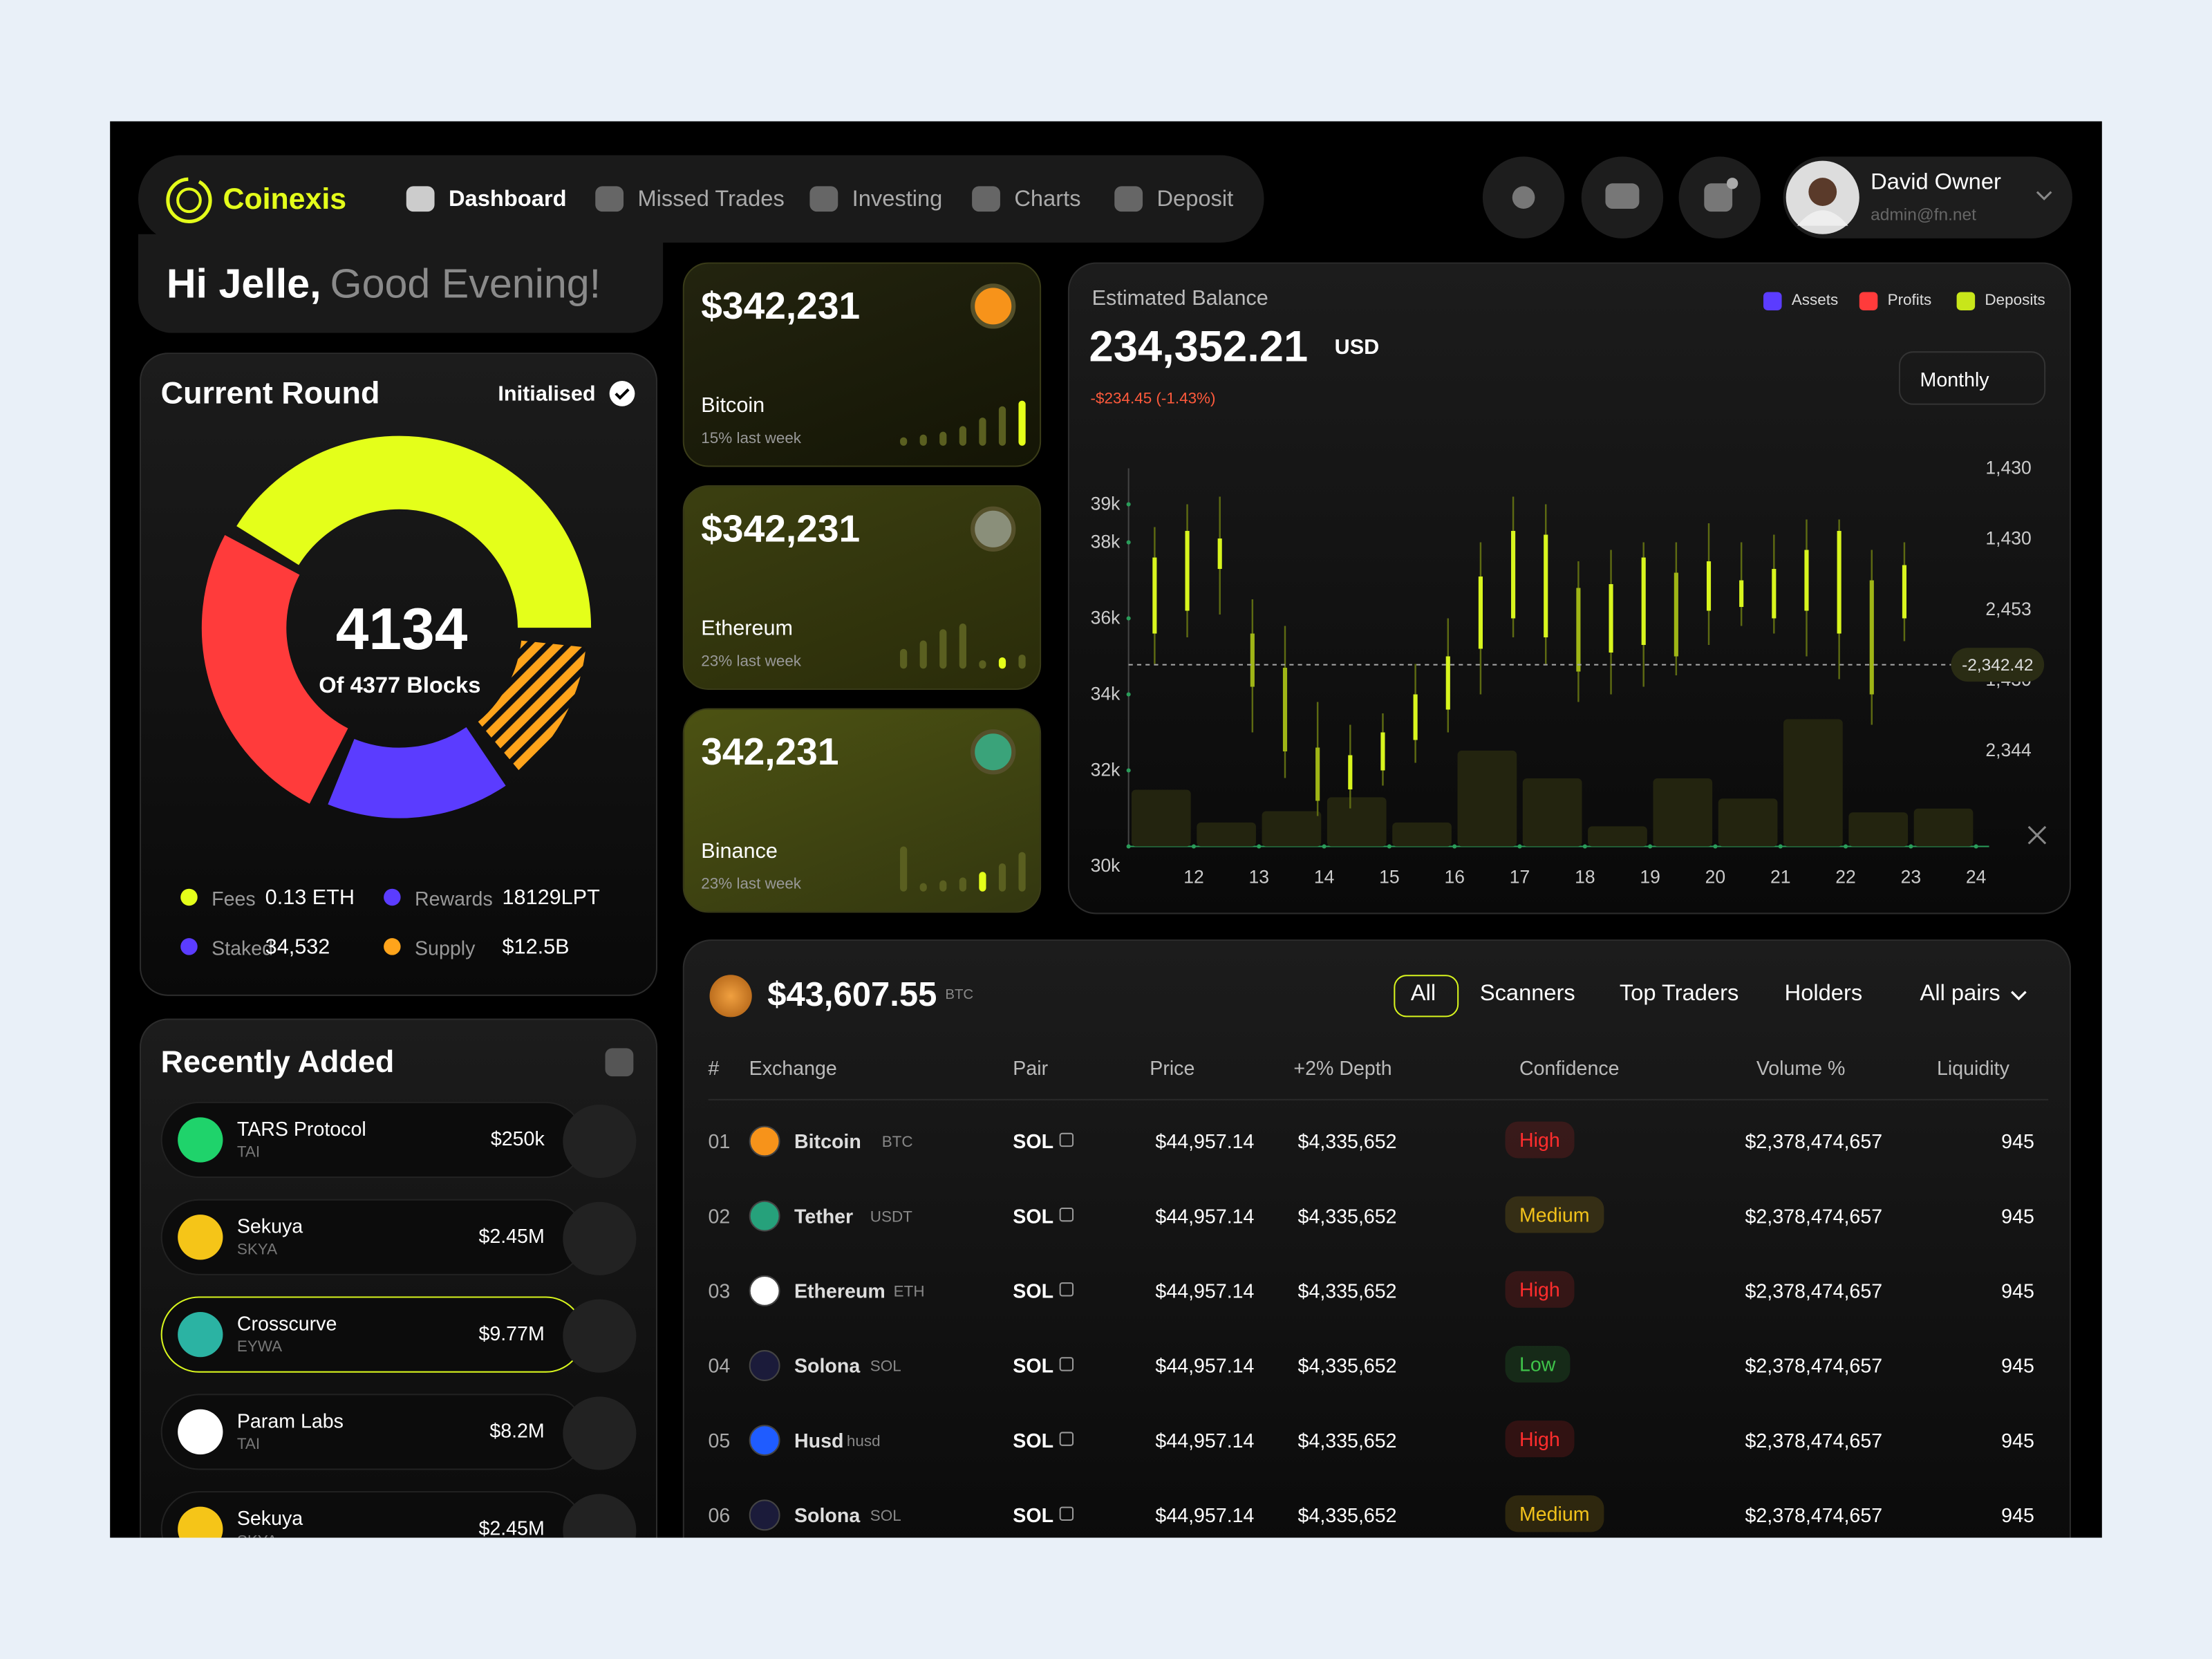 The height and width of the screenshot is (1659, 2212). What do you see at coordinates (751, 662) in the screenshot?
I see `coin-change: 23% last week` at bounding box center [751, 662].